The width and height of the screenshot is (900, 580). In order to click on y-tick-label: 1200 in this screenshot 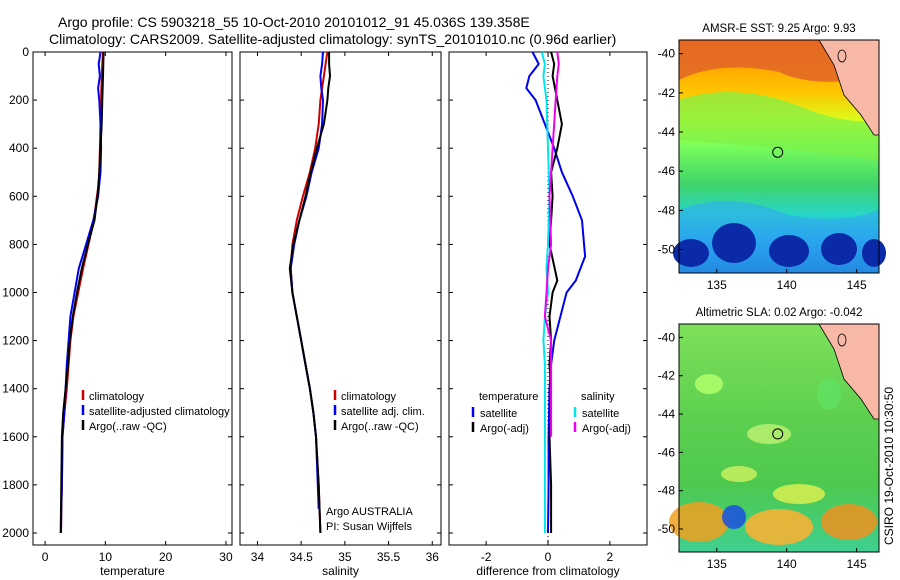, I will do `click(15, 341)`.